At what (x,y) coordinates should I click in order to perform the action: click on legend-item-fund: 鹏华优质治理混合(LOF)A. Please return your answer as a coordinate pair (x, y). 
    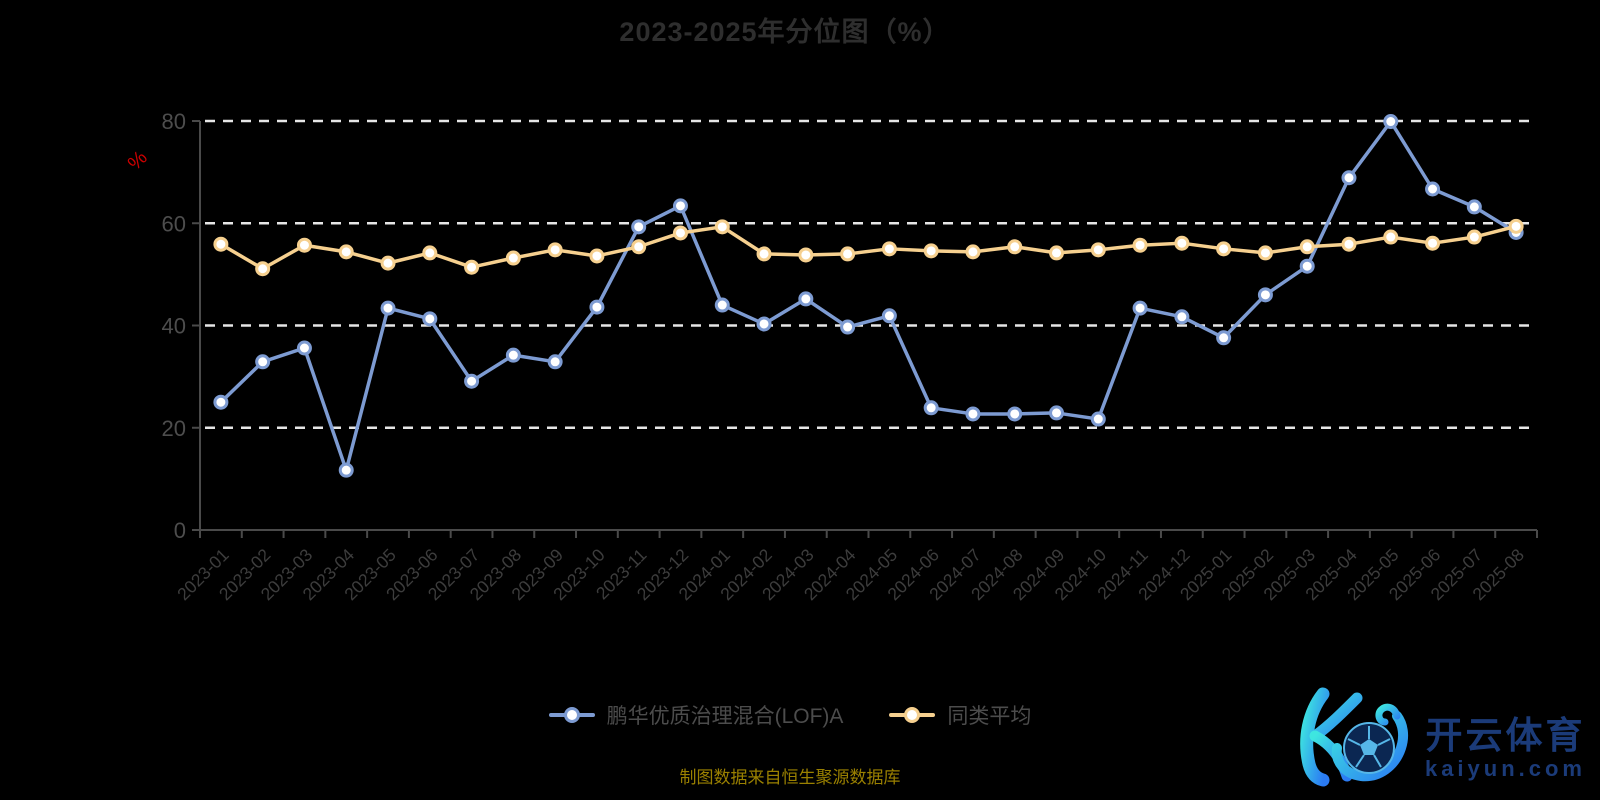
    Looking at the image, I should click on (696, 715).